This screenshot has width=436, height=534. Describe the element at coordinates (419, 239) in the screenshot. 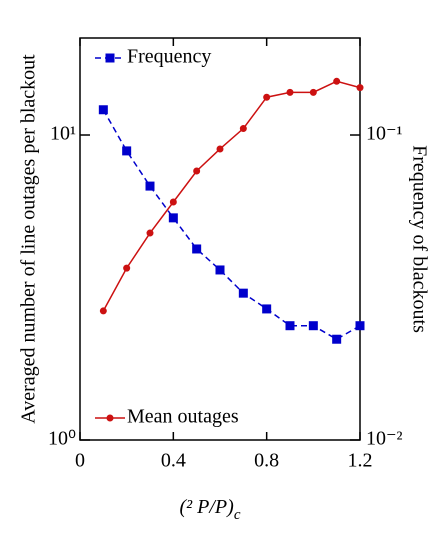

I see `y2-axis-label: Frequency of blackouts` at that location.